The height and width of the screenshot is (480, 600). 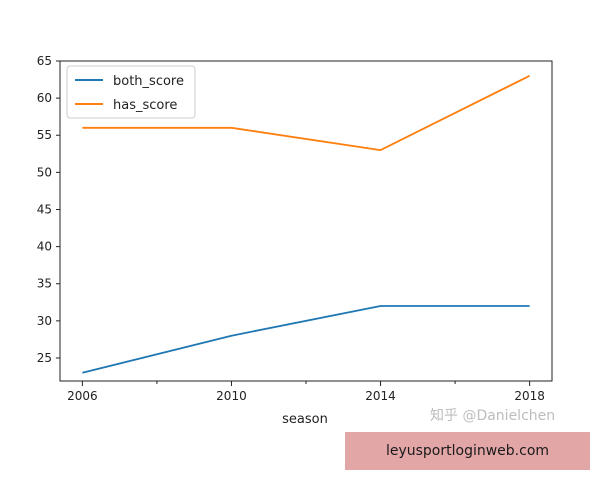 What do you see at coordinates (131, 92) in the screenshot?
I see `legend: both_score has_score` at bounding box center [131, 92].